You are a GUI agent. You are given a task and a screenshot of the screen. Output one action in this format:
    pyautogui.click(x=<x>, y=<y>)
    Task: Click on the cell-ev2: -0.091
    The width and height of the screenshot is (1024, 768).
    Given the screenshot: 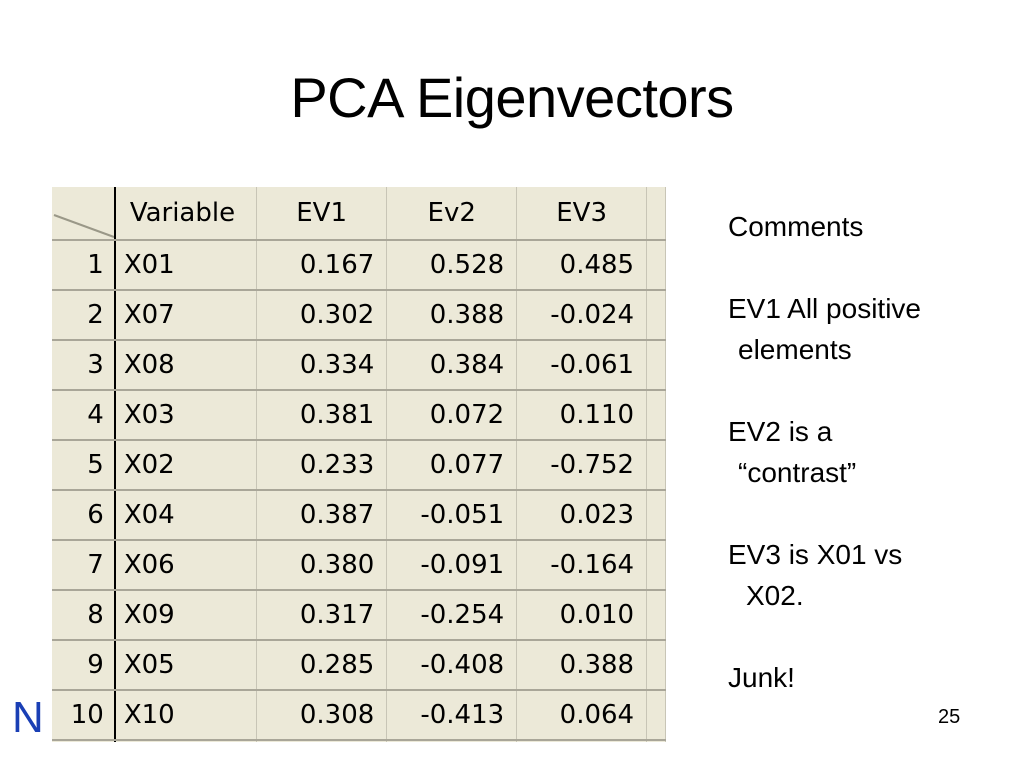 What is the action you would take?
    pyautogui.click(x=452, y=565)
    